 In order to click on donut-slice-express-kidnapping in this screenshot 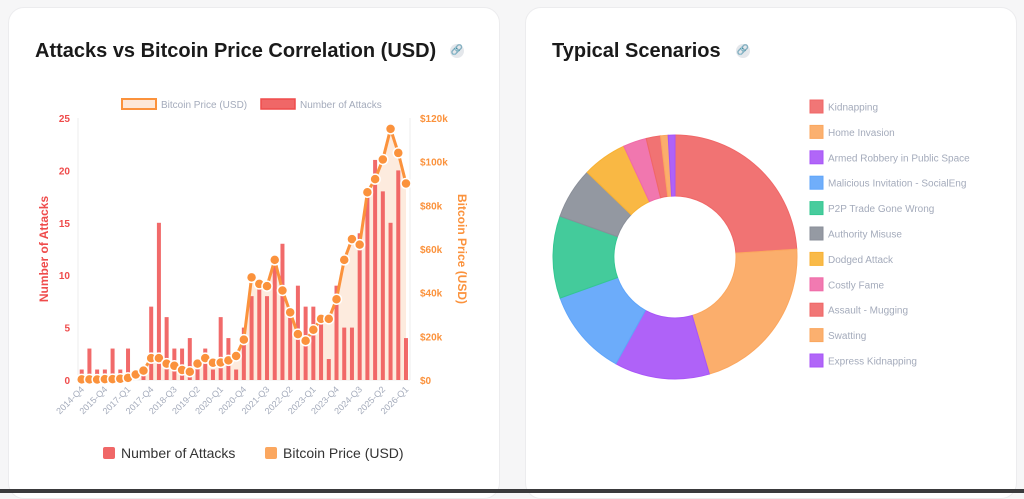, I will do `click(671, 165)`.